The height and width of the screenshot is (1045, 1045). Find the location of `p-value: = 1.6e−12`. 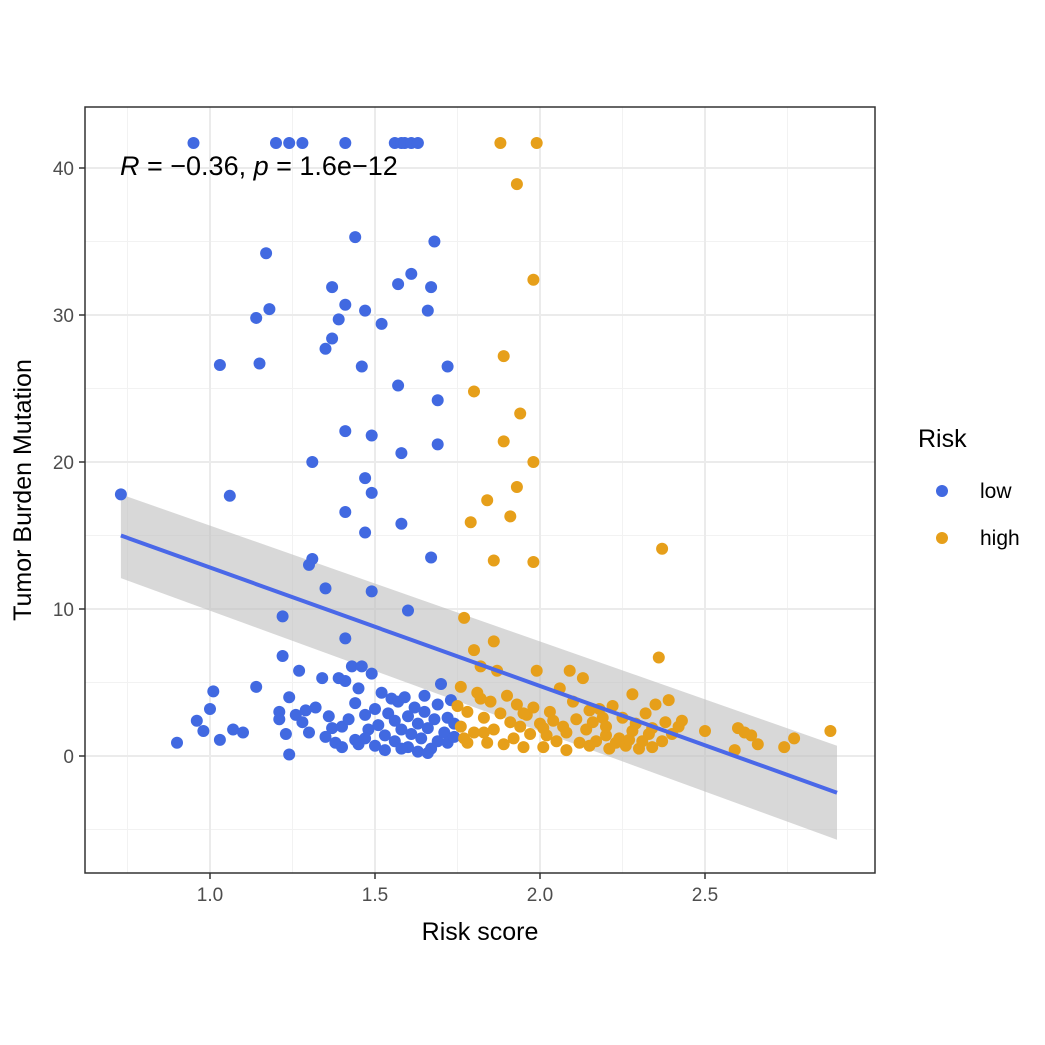

p-value: = 1.6e−12 is located at coordinates (333, 166).